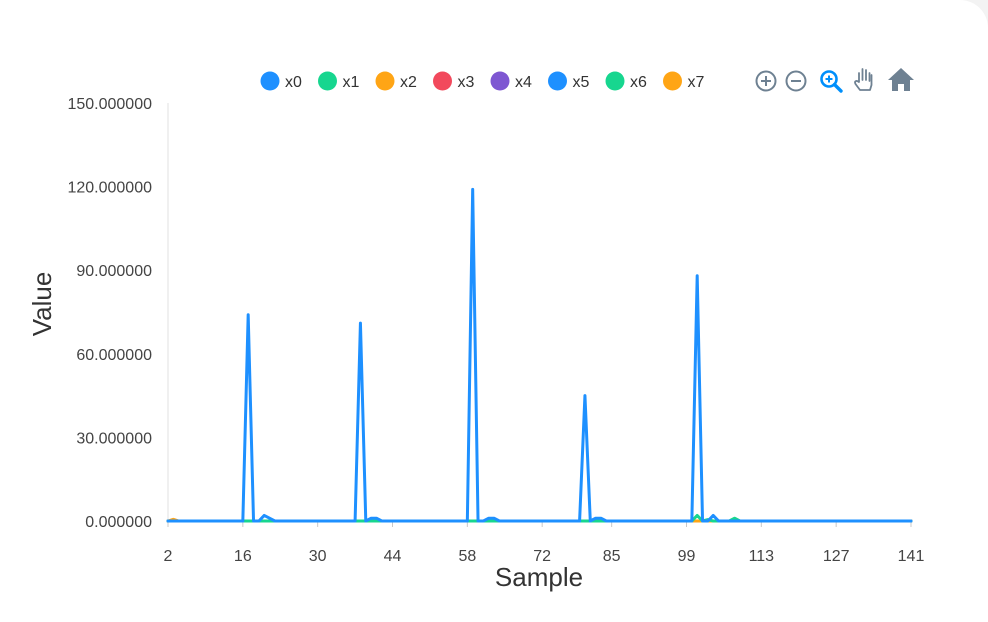  Describe the element at coordinates (243, 556) in the screenshot. I see `x-tick-label: 16` at that location.